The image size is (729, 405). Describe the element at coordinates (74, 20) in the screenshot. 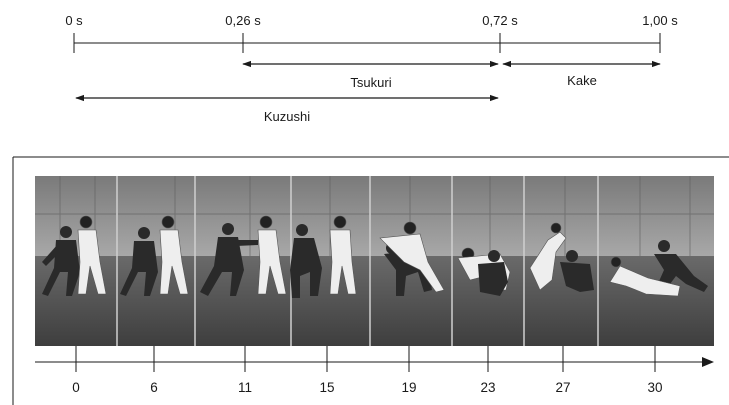

I see `tick-label-0s: 0 s` at that location.